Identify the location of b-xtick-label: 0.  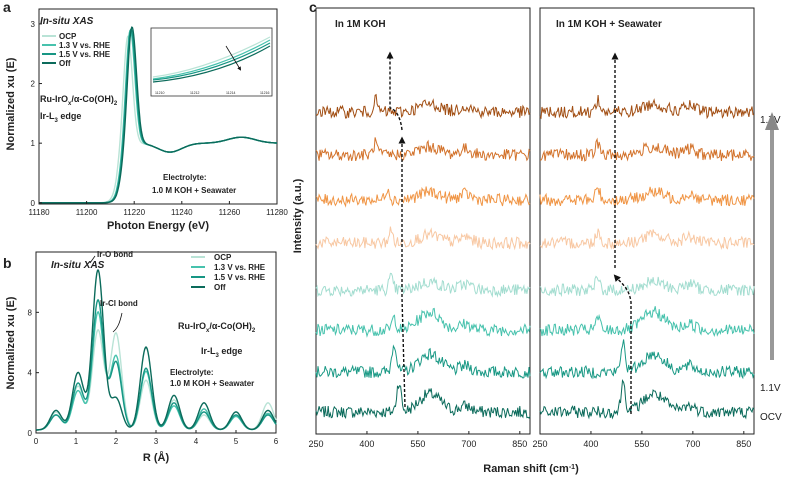
(36, 441).